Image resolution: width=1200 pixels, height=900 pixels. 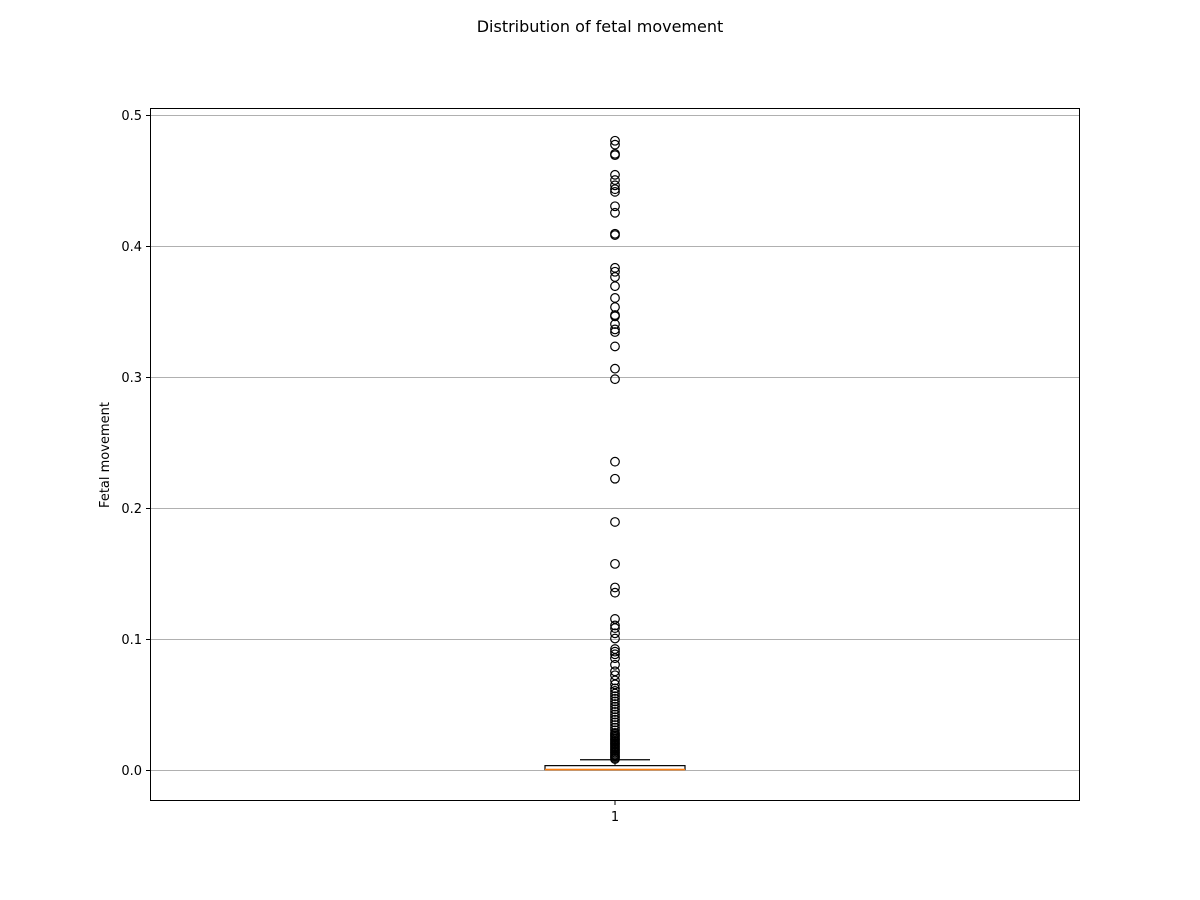 What do you see at coordinates (600, 26) in the screenshot?
I see `chart-title: Distribution of fetal movement` at bounding box center [600, 26].